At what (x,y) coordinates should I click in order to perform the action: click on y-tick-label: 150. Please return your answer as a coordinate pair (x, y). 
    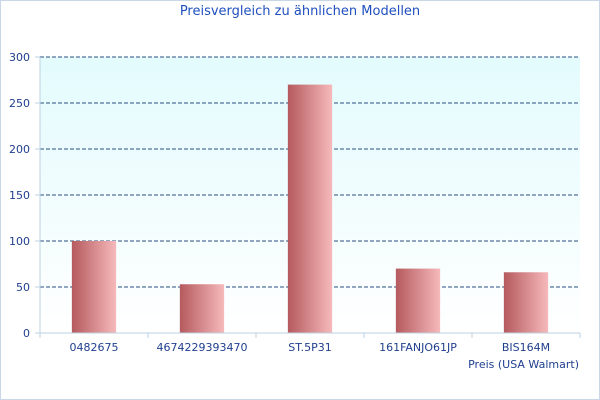
    Looking at the image, I should click on (19, 195).